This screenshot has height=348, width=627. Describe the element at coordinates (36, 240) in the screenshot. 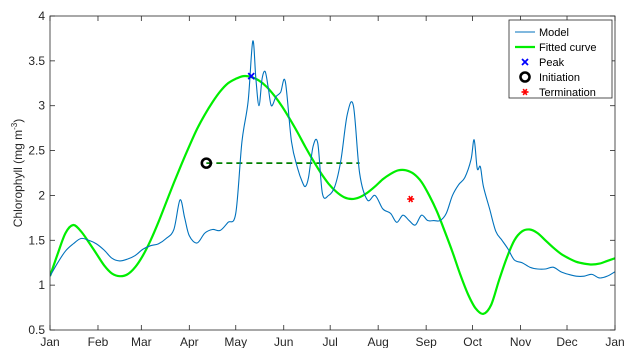

I see `y-tick-label: 1.5` at that location.